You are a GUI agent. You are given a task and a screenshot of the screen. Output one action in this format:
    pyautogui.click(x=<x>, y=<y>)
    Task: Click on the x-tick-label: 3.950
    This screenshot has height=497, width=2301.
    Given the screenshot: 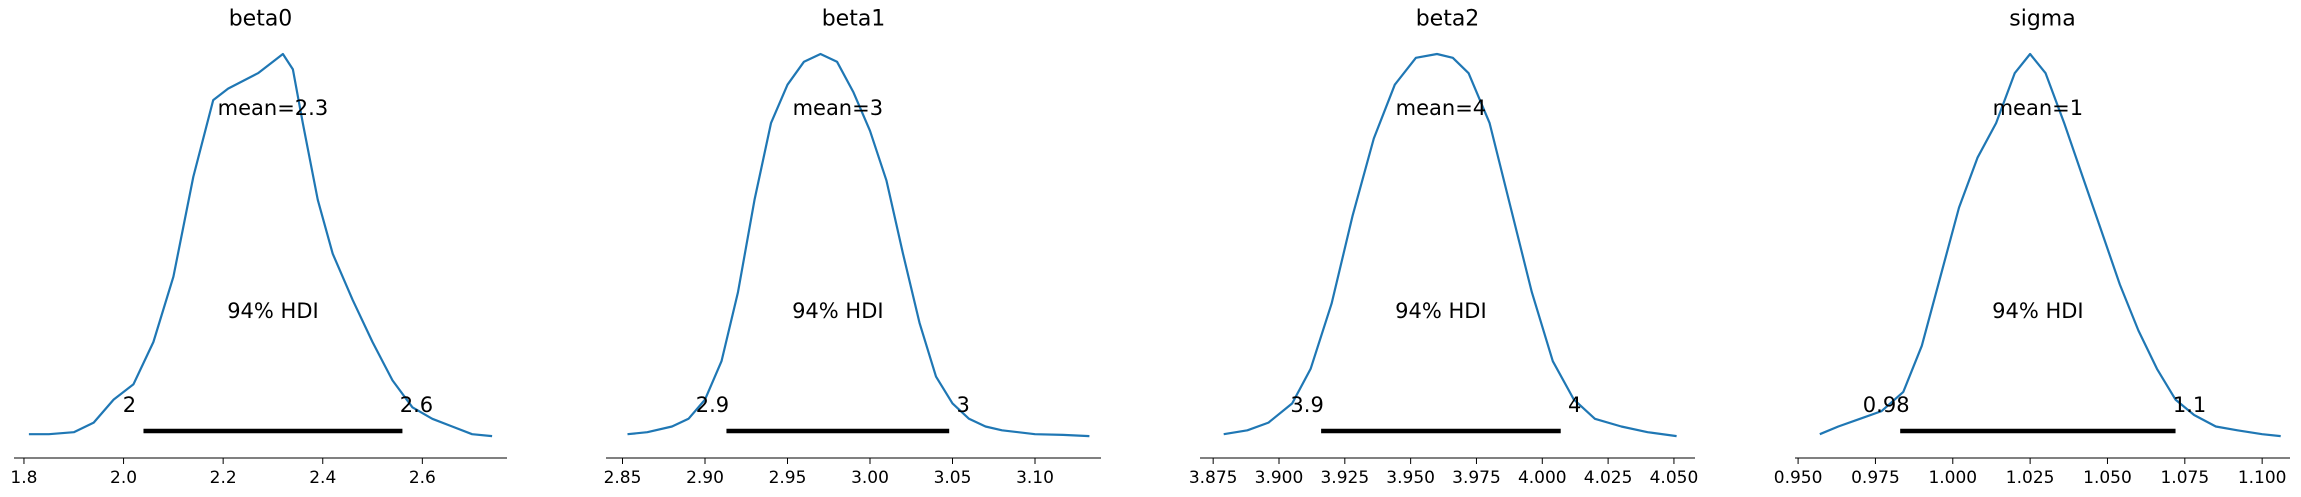 What is the action you would take?
    pyautogui.click(x=1410, y=478)
    